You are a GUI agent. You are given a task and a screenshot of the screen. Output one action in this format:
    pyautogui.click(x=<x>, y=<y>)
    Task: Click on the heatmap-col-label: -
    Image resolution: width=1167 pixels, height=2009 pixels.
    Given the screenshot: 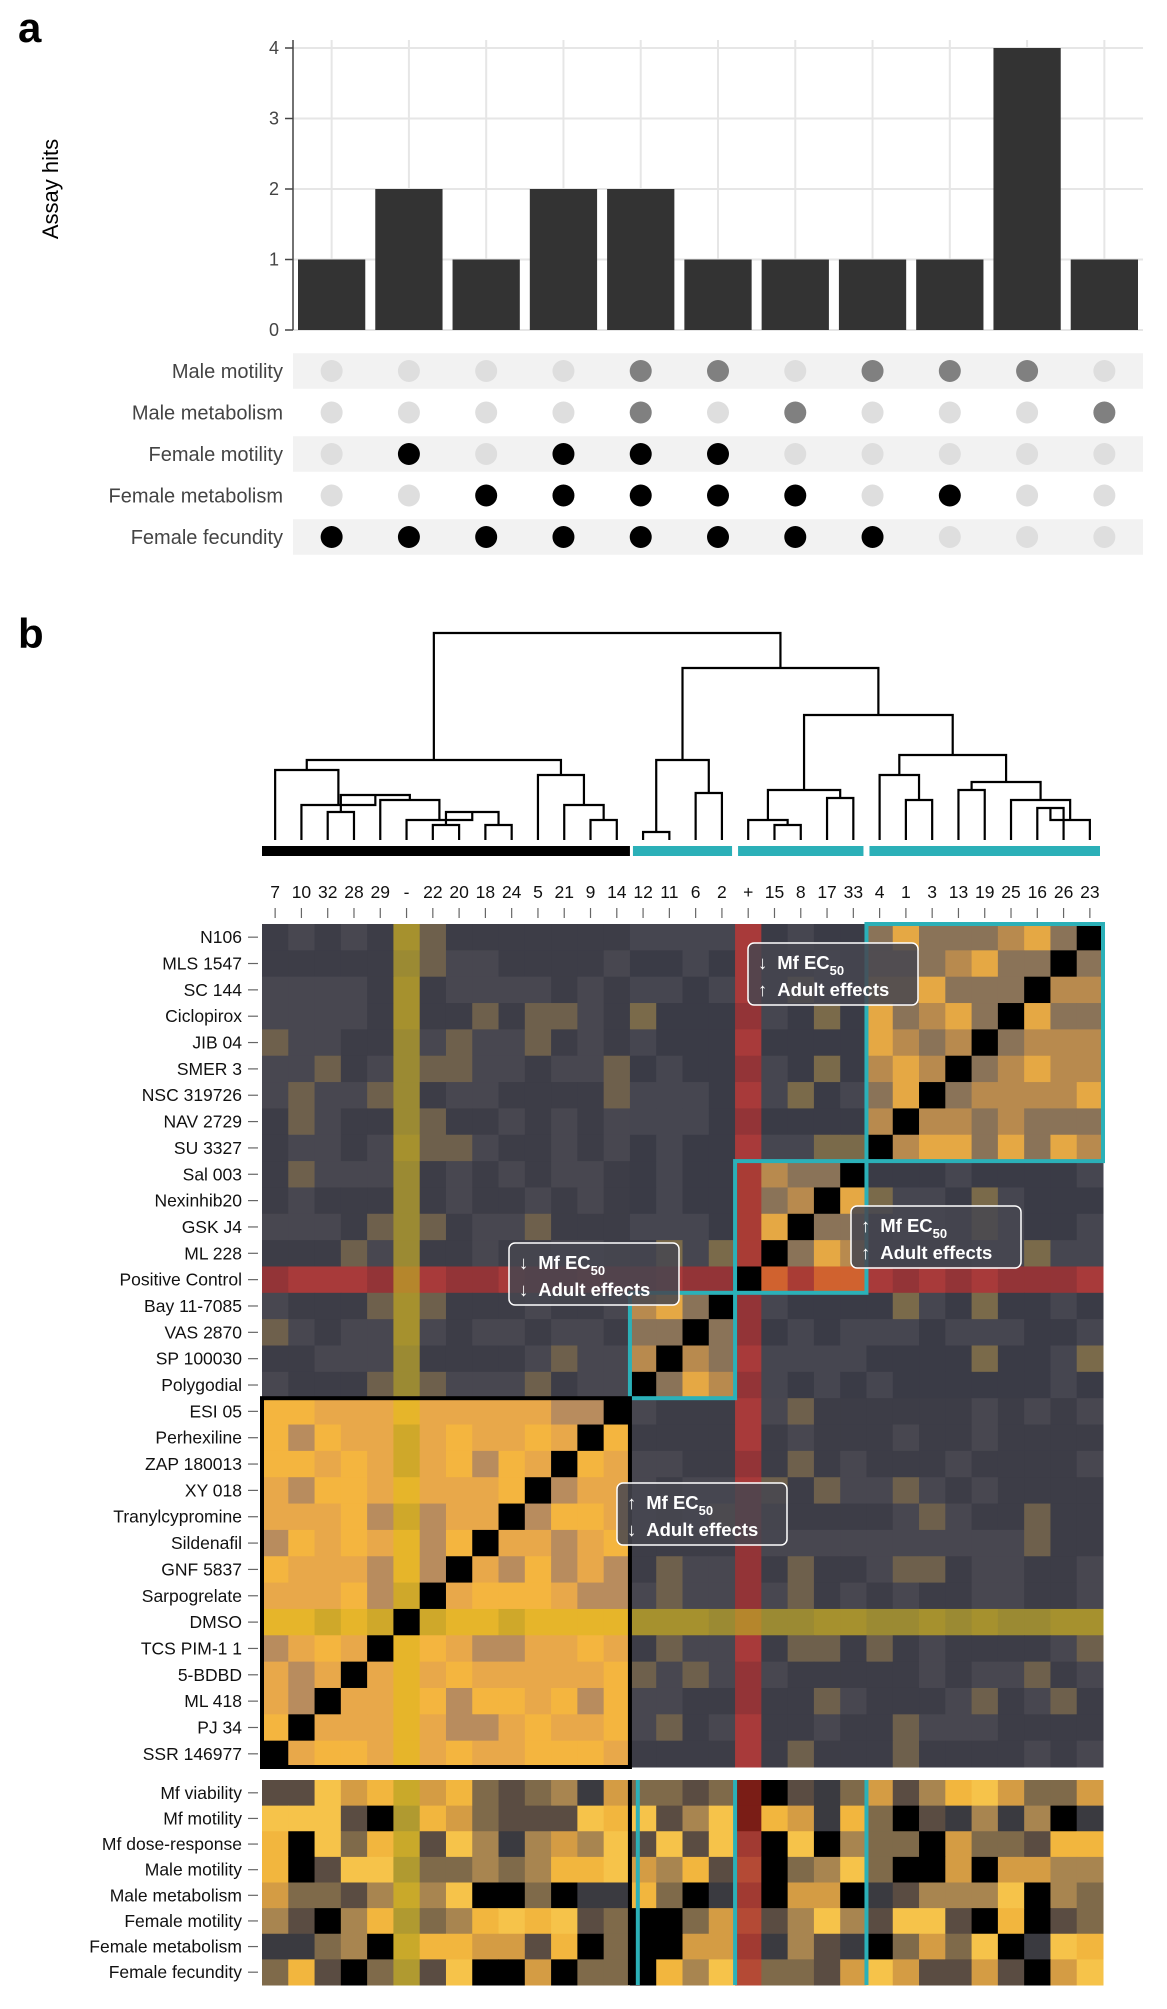 What is the action you would take?
    pyautogui.click(x=407, y=892)
    